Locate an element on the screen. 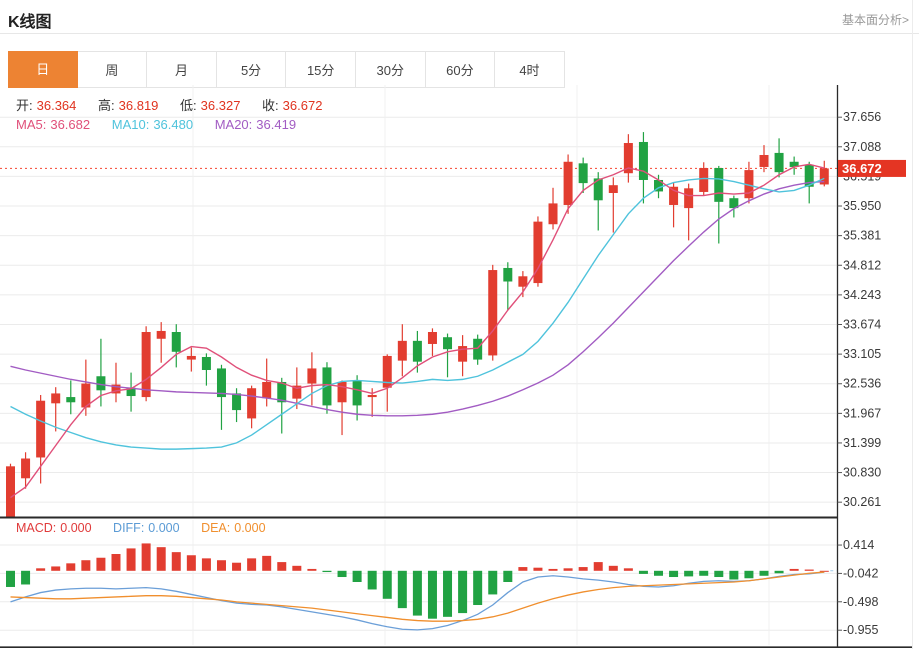 Image resolution: width=919 pixels, height=649 pixels. open-label: 开: is located at coordinates (24, 105).